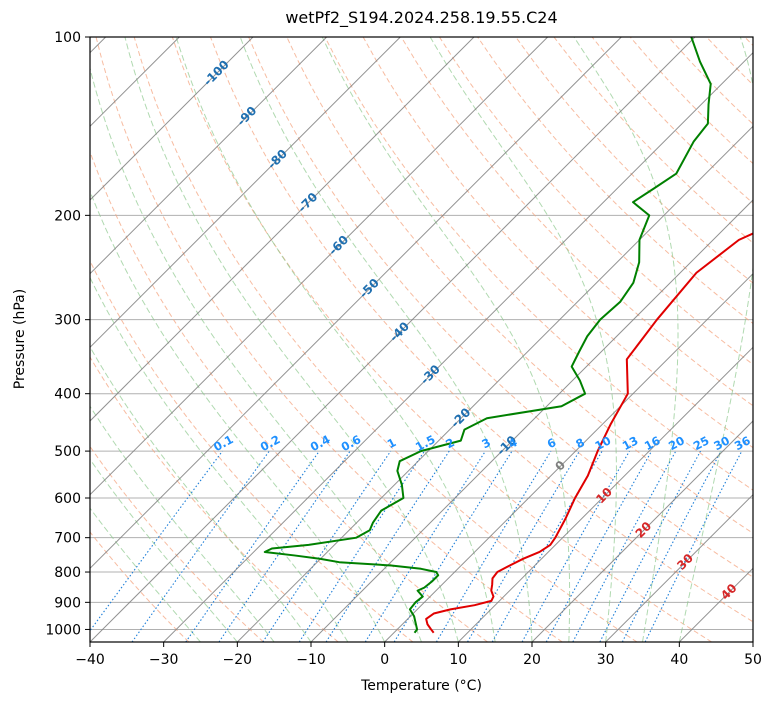 This screenshot has width=775, height=708. Describe the element at coordinates (392, 443) in the screenshot. I see `mixing-ratio-label: 1` at that location.